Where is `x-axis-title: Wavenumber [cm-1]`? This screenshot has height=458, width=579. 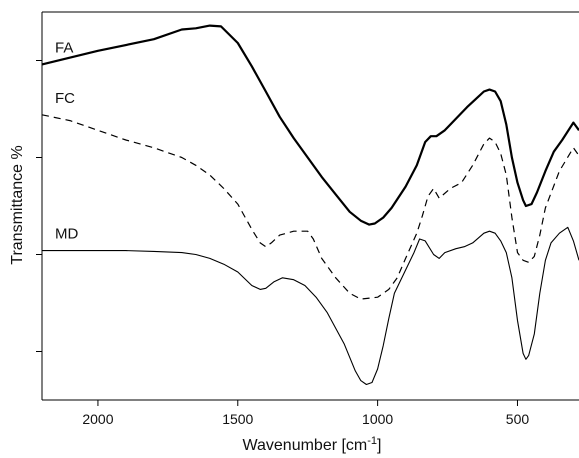 x-axis-title: Wavenumber [cm-1] is located at coordinates (311, 444).